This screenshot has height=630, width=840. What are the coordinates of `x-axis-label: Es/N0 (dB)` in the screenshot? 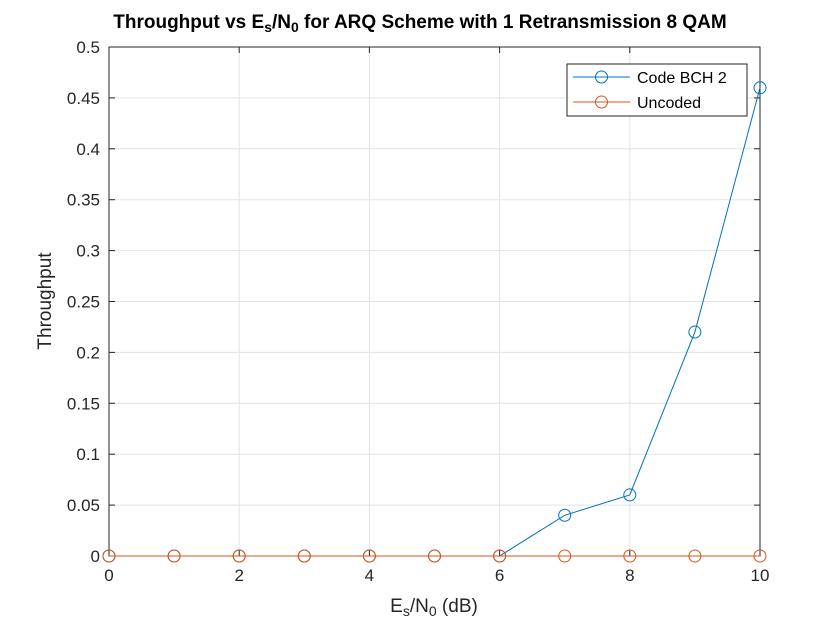 It's located at (434, 607).